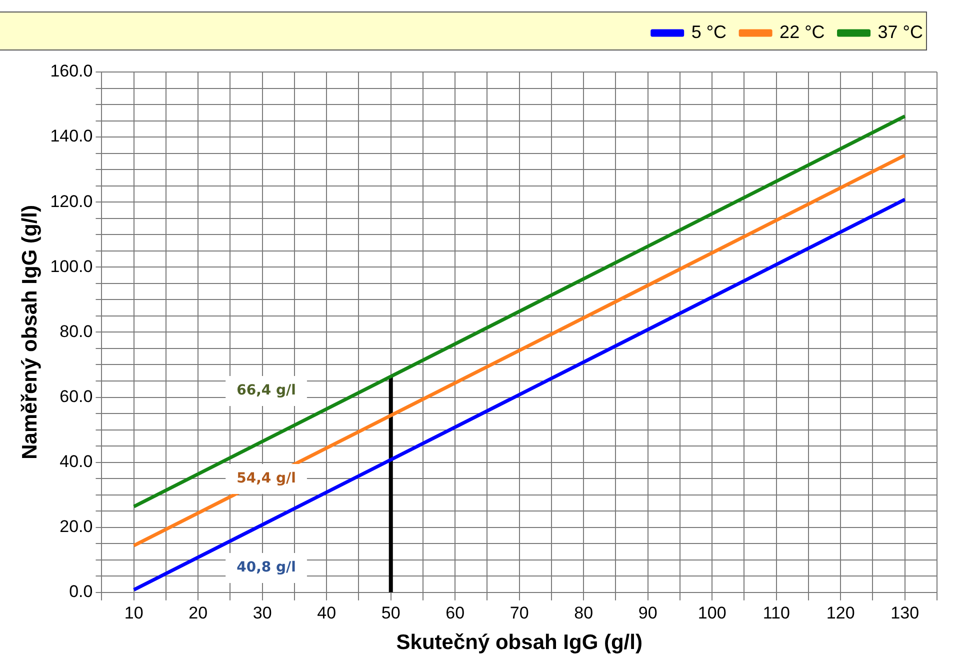 This screenshot has height=666, width=959. Describe the element at coordinates (584, 612) in the screenshot. I see `x-tick-label: 80` at that location.